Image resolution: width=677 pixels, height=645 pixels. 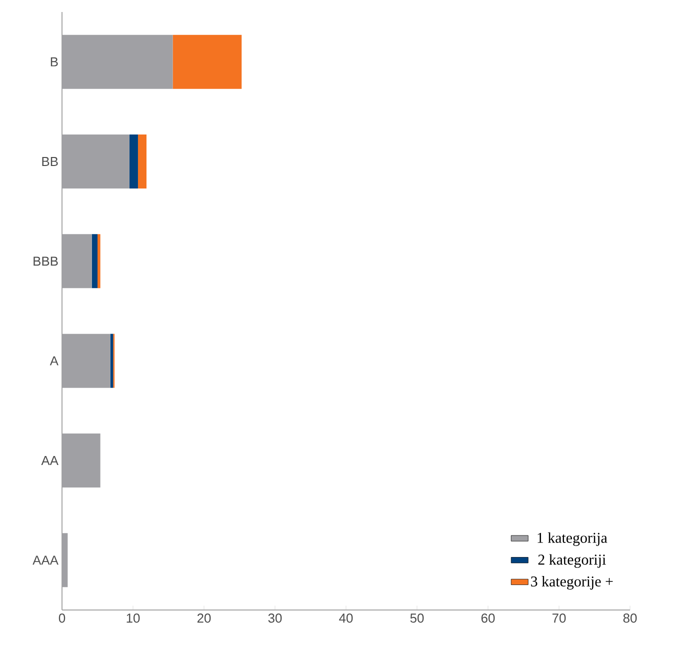 What do you see at coordinates (346, 618) in the screenshot?
I see `x-tick-label: 40` at bounding box center [346, 618].